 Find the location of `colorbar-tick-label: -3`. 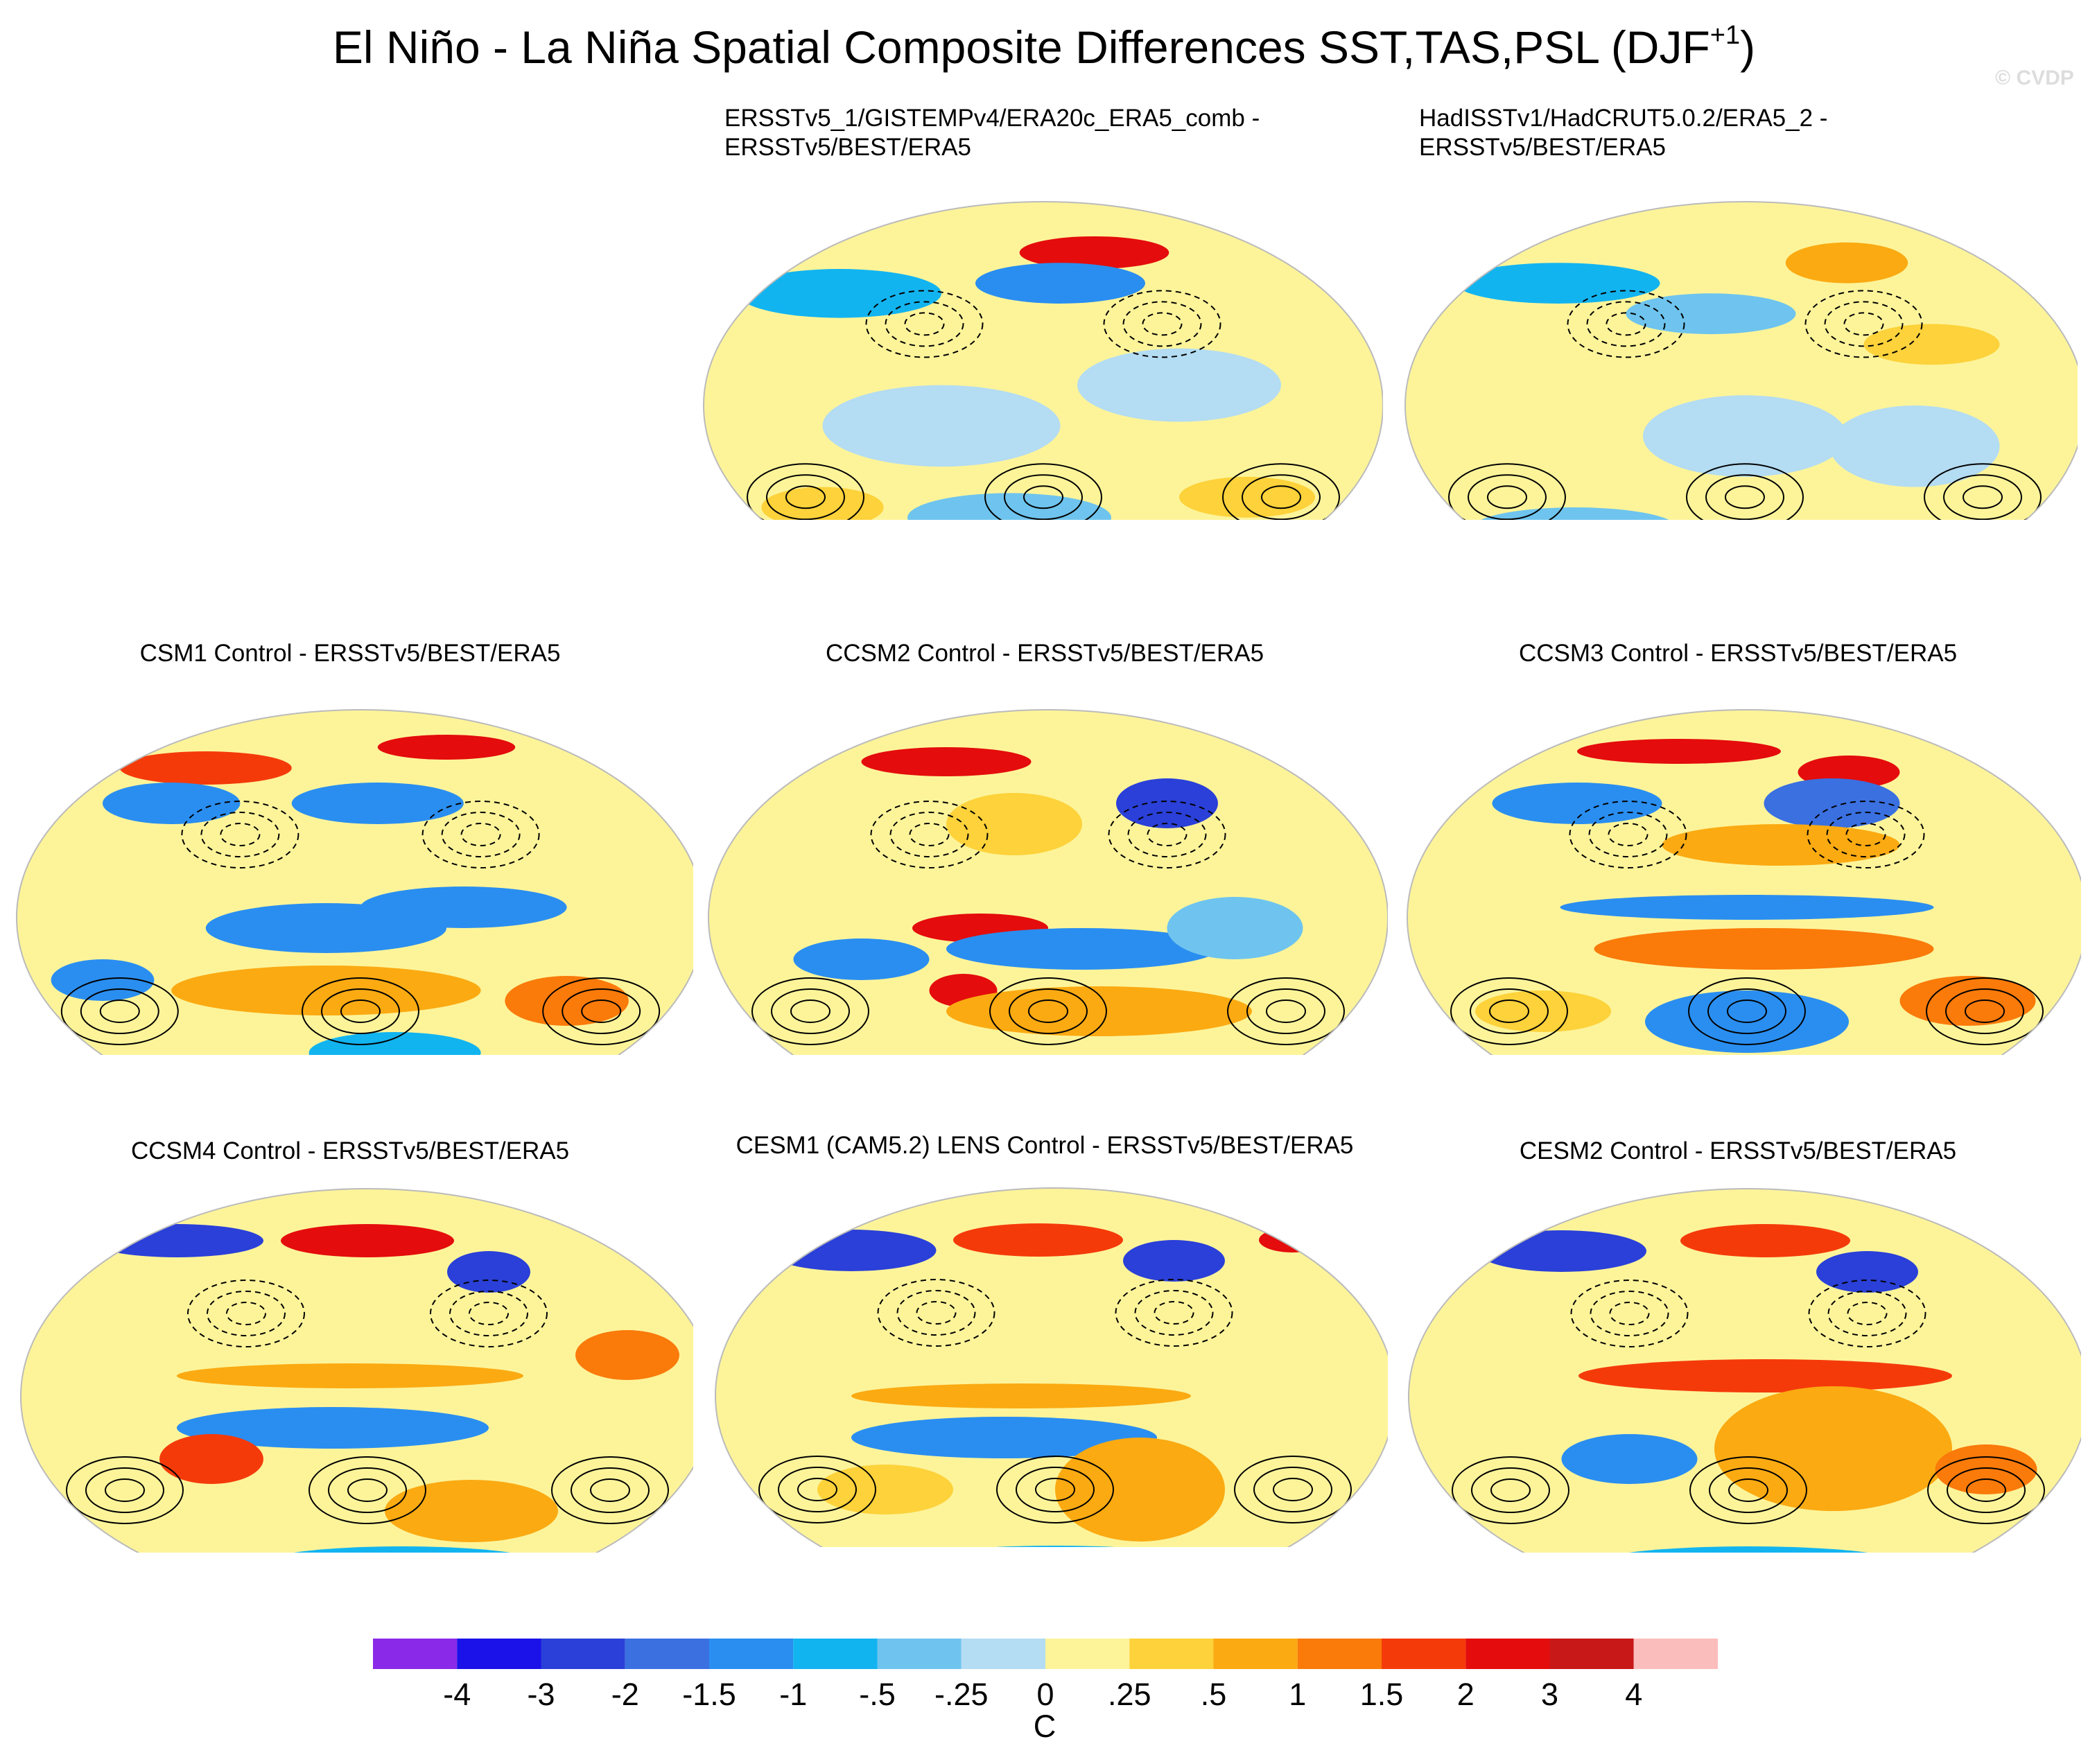

colorbar-tick-label: -3 is located at coordinates (541, 1694).